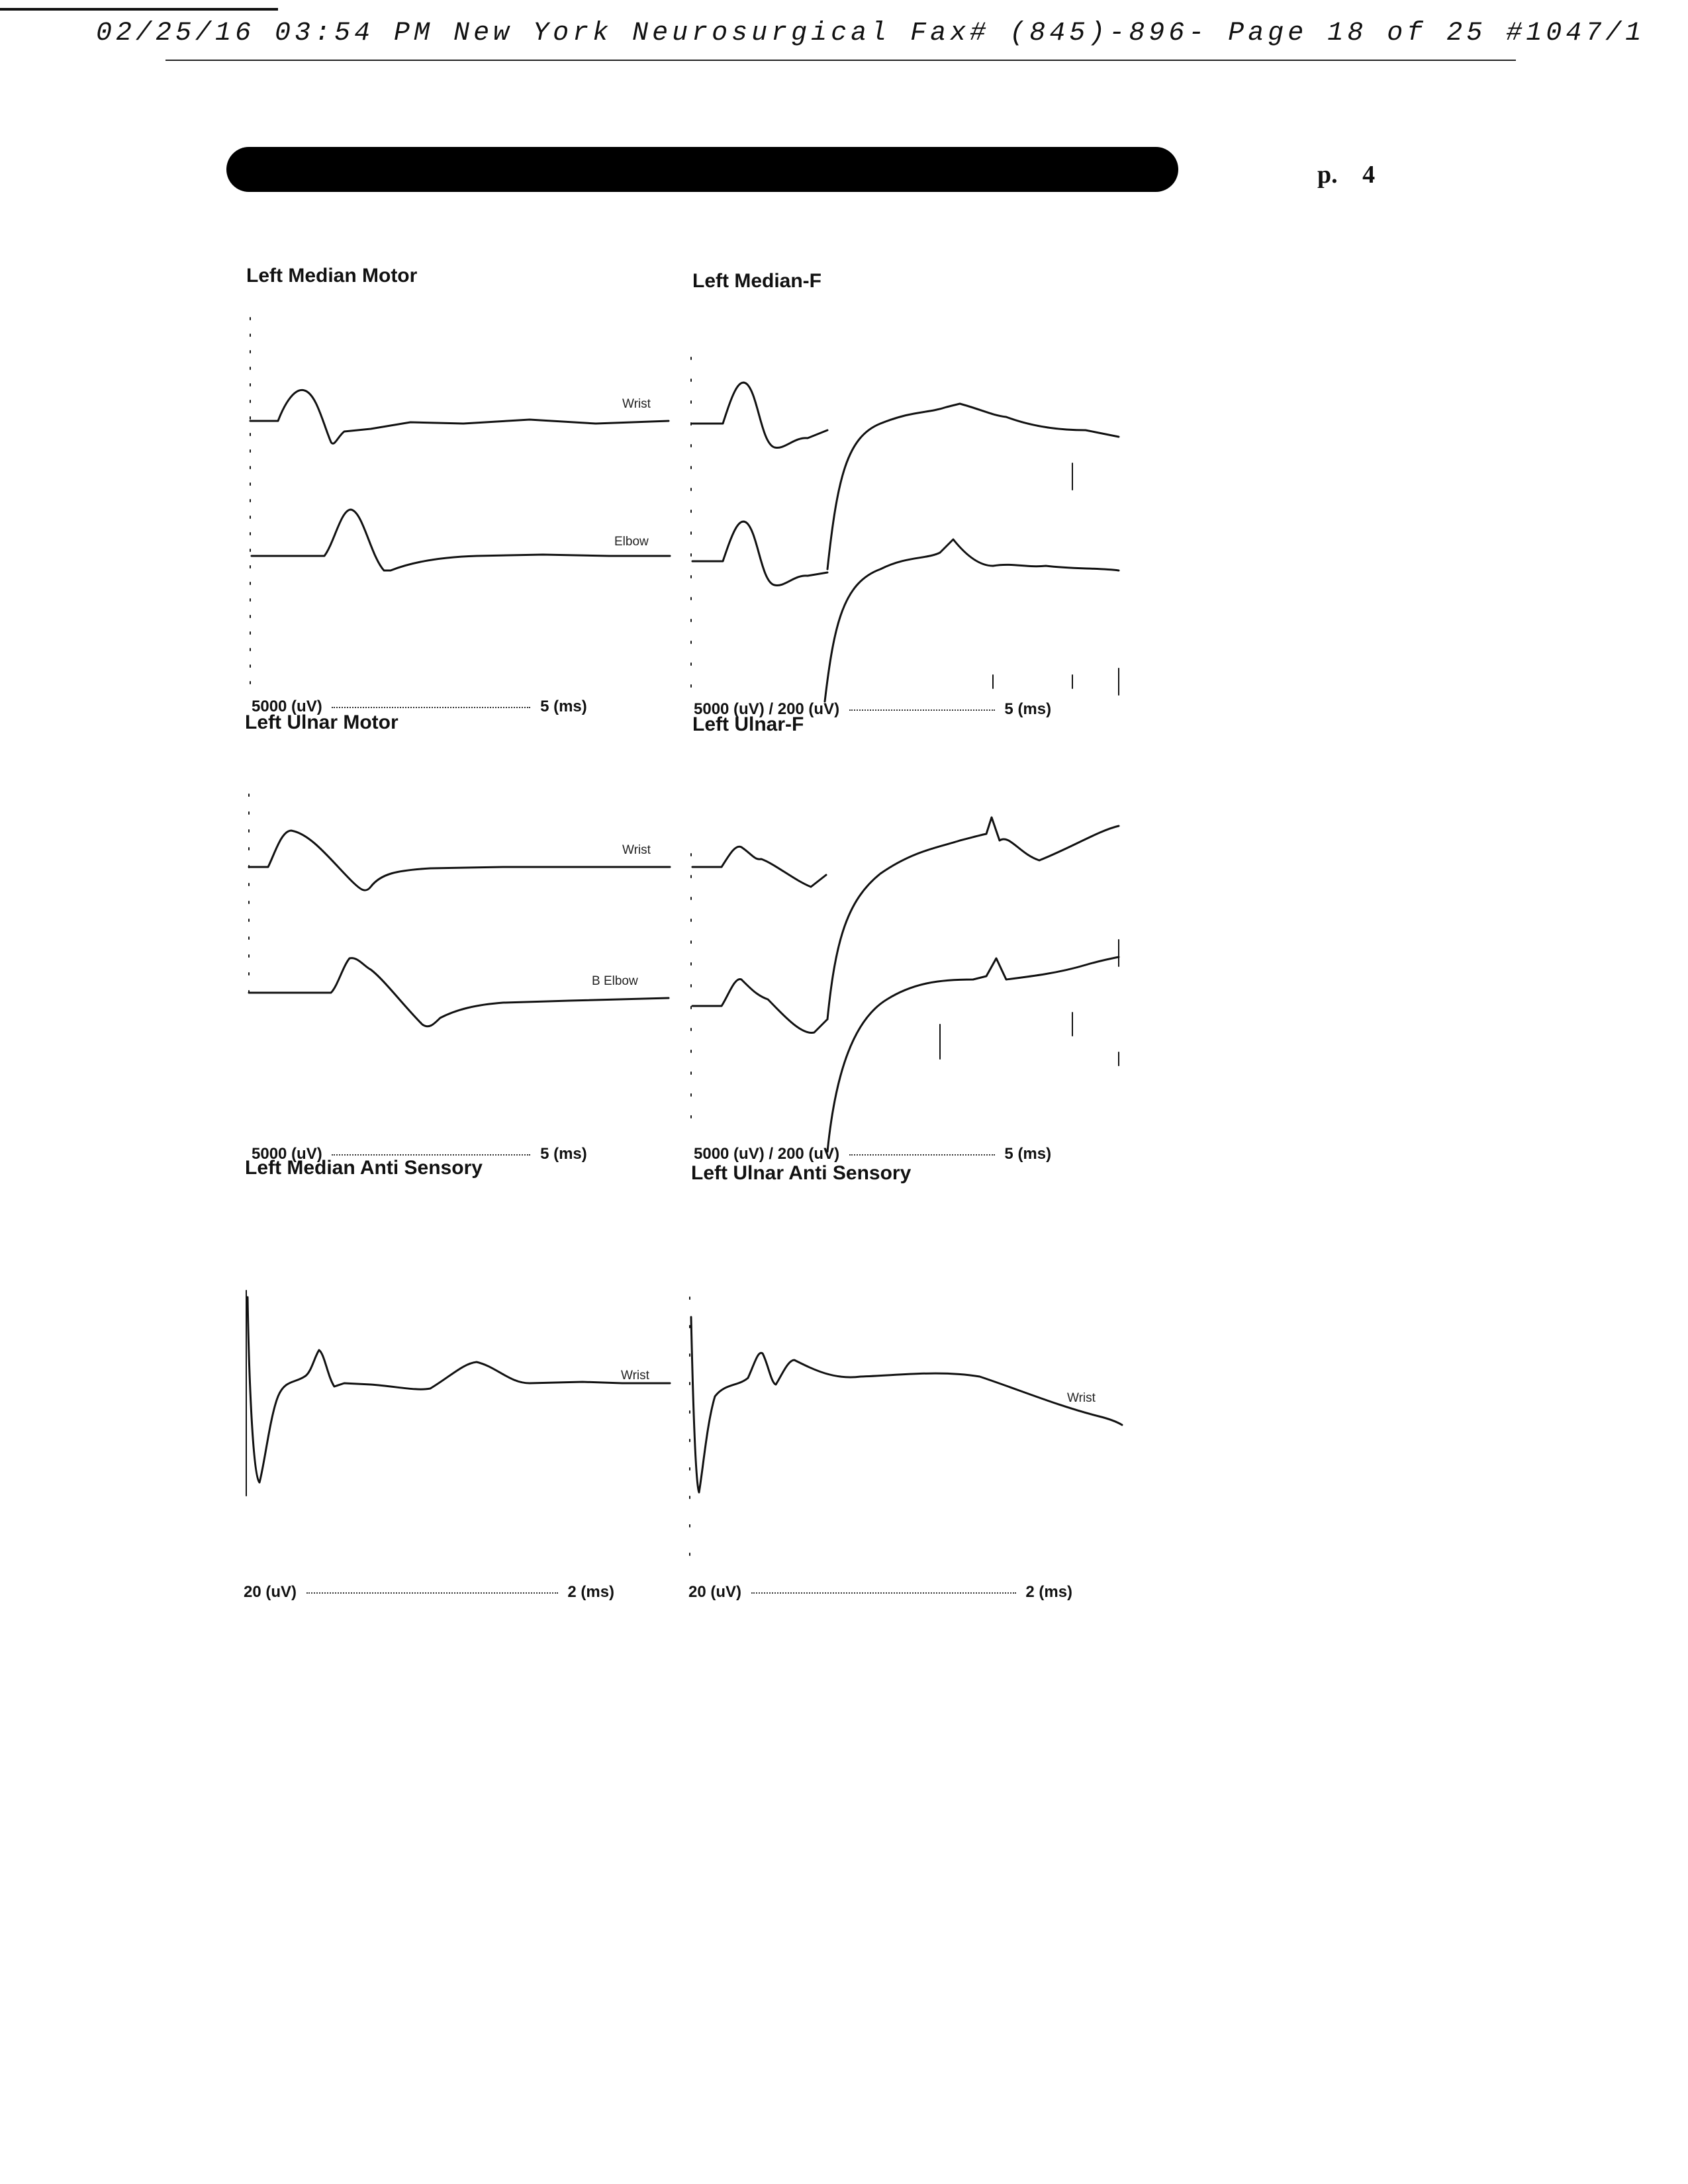  I want to click on waveform-median-f-lower-right, so click(971, 620).